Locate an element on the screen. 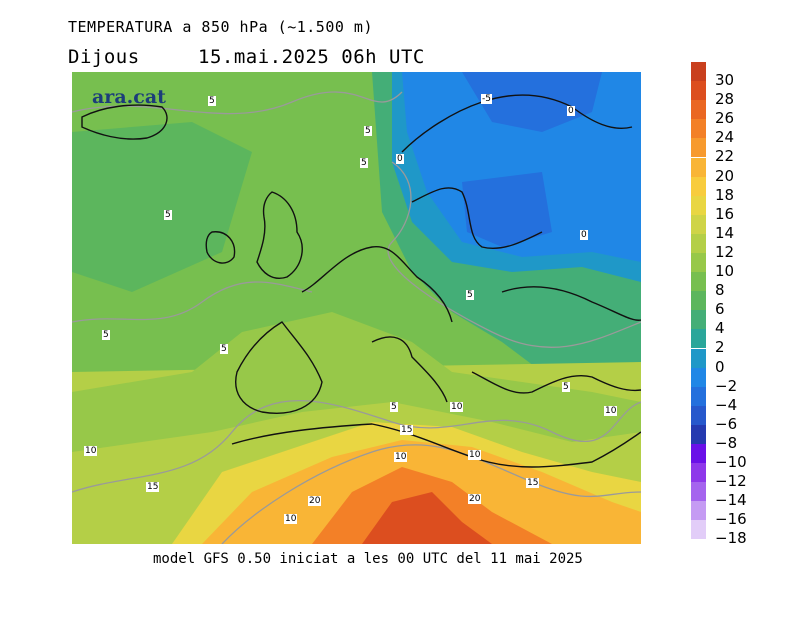  temperature-band-minus4-baltic is located at coordinates (507, 209).